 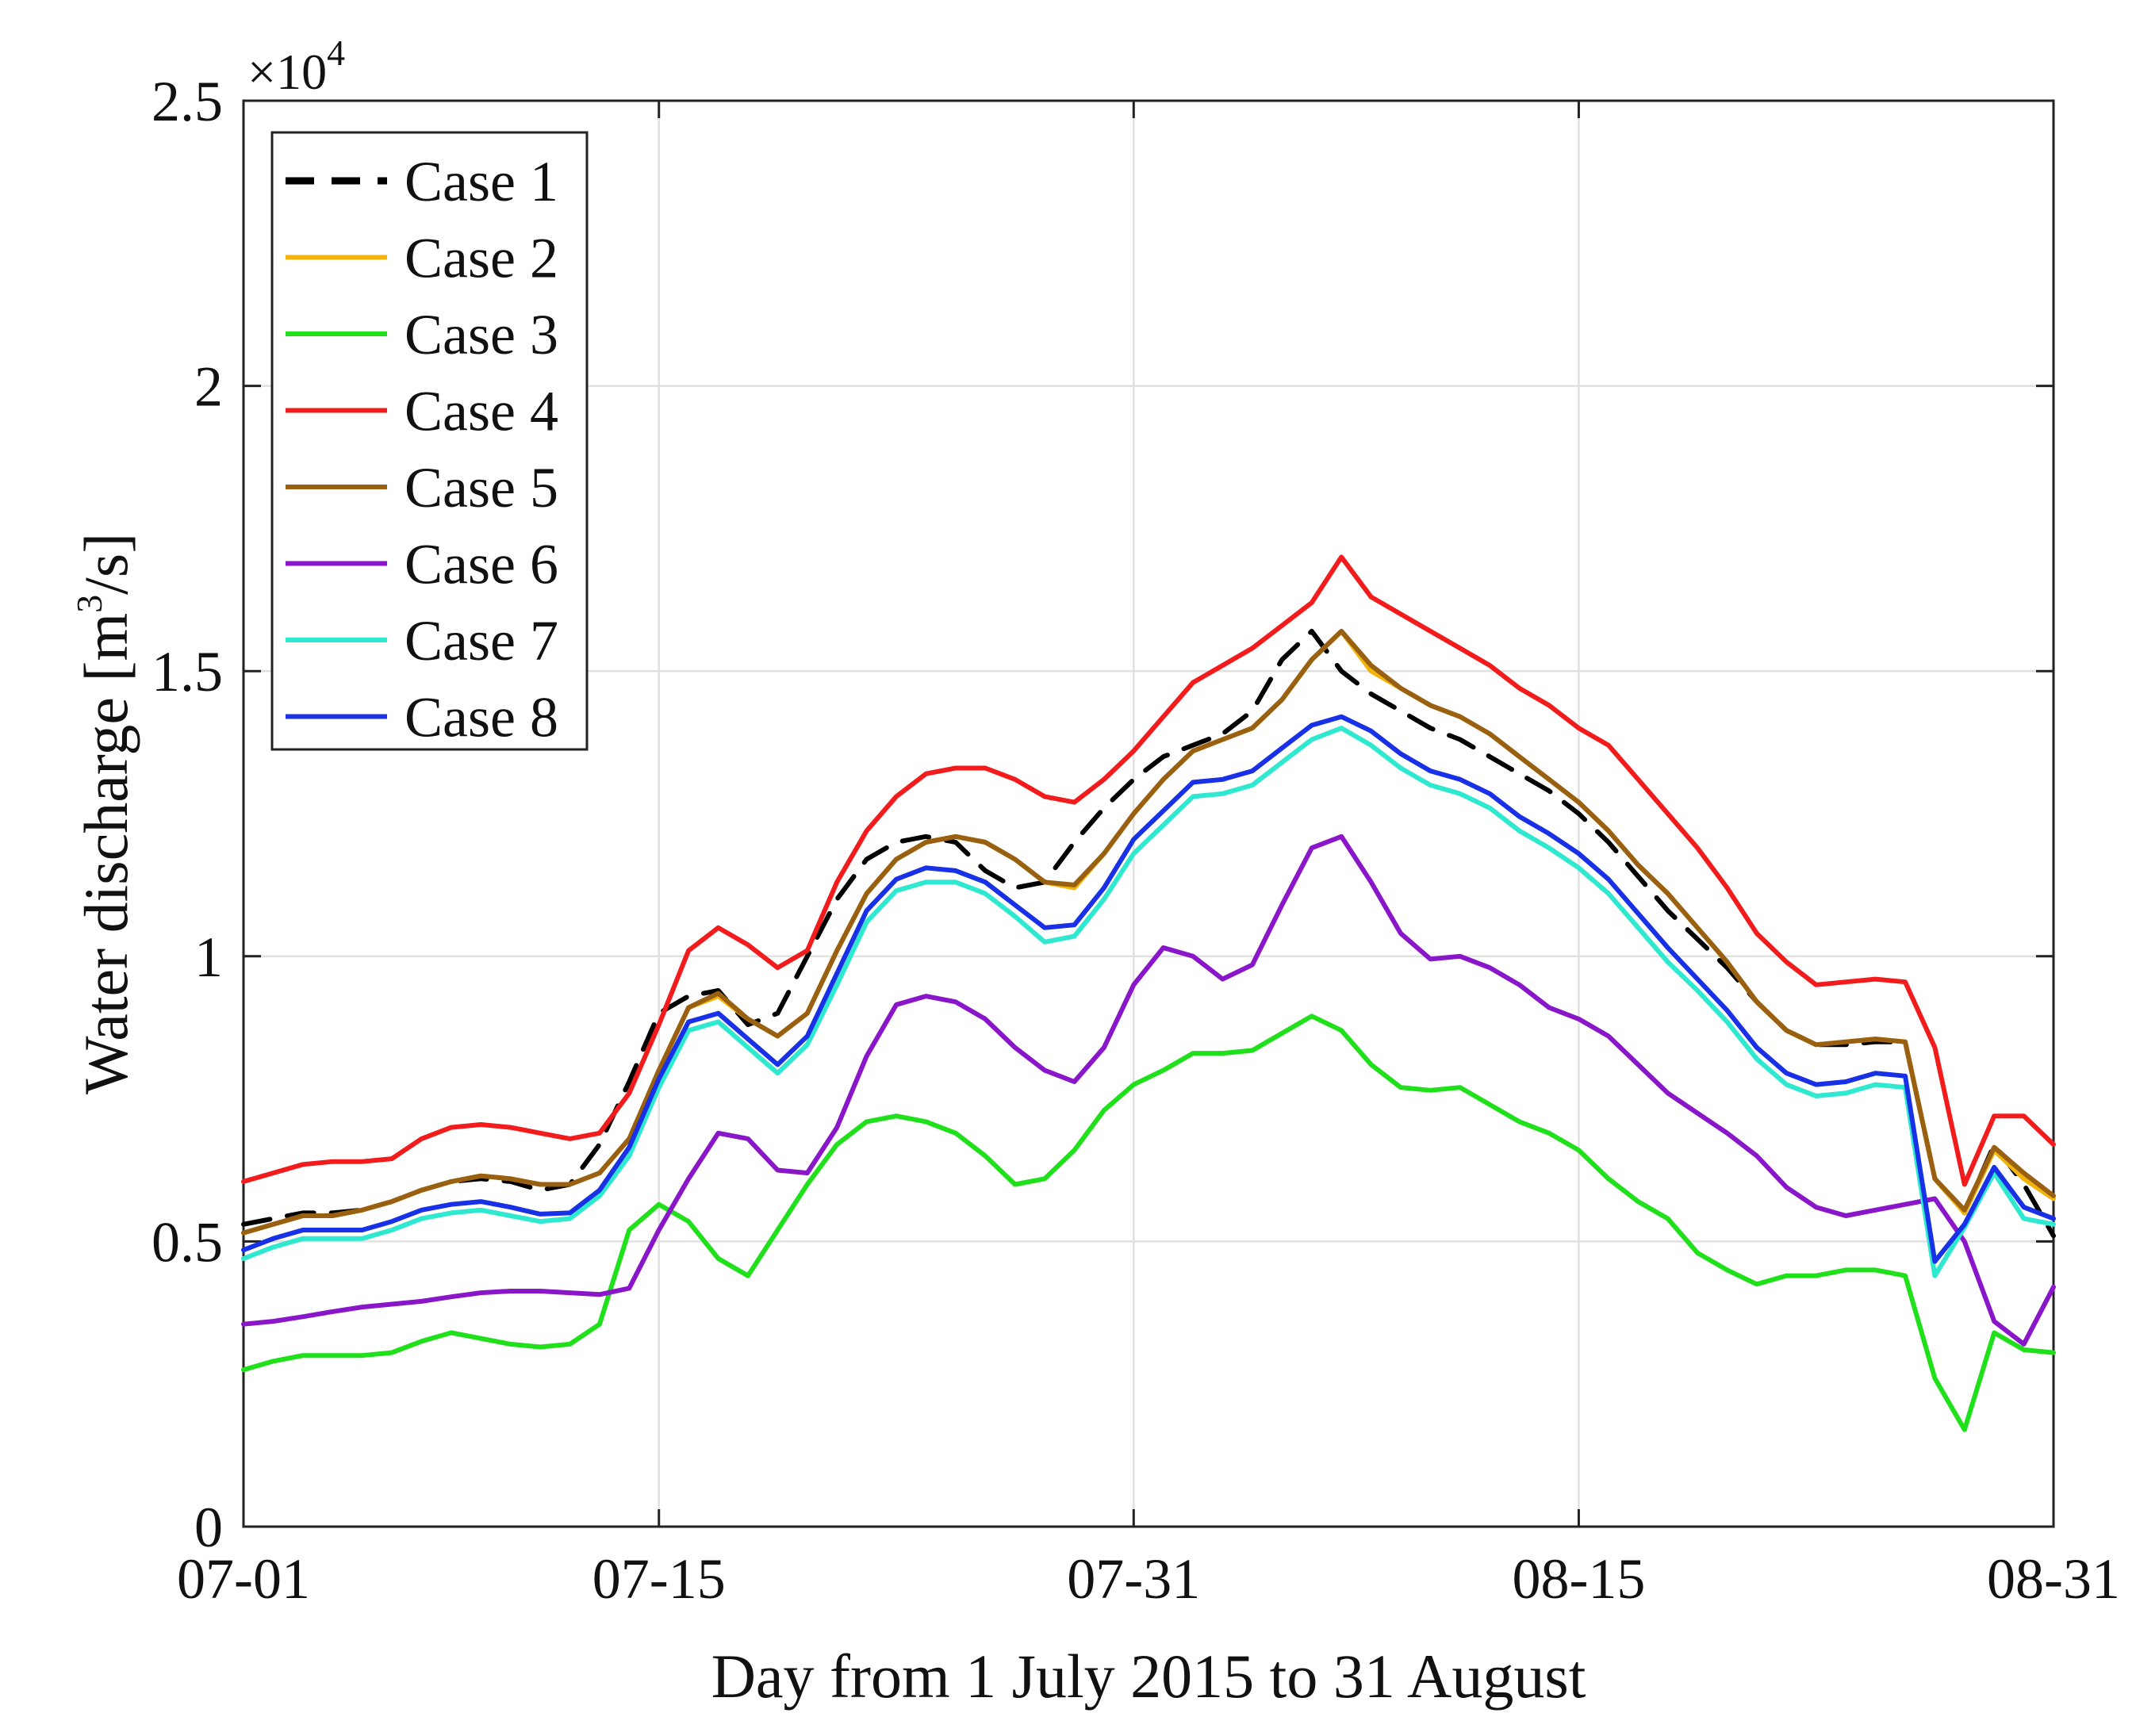 I want to click on legend-box, so click(x=429, y=441).